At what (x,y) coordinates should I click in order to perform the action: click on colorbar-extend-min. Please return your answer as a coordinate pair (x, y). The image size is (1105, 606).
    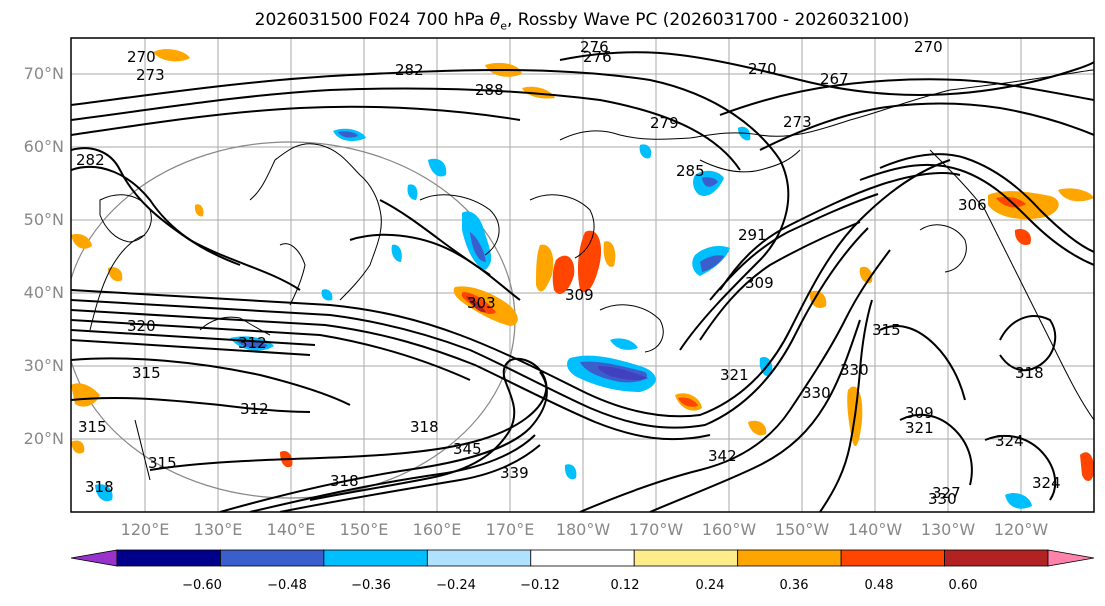
    Looking at the image, I should click on (94, 558).